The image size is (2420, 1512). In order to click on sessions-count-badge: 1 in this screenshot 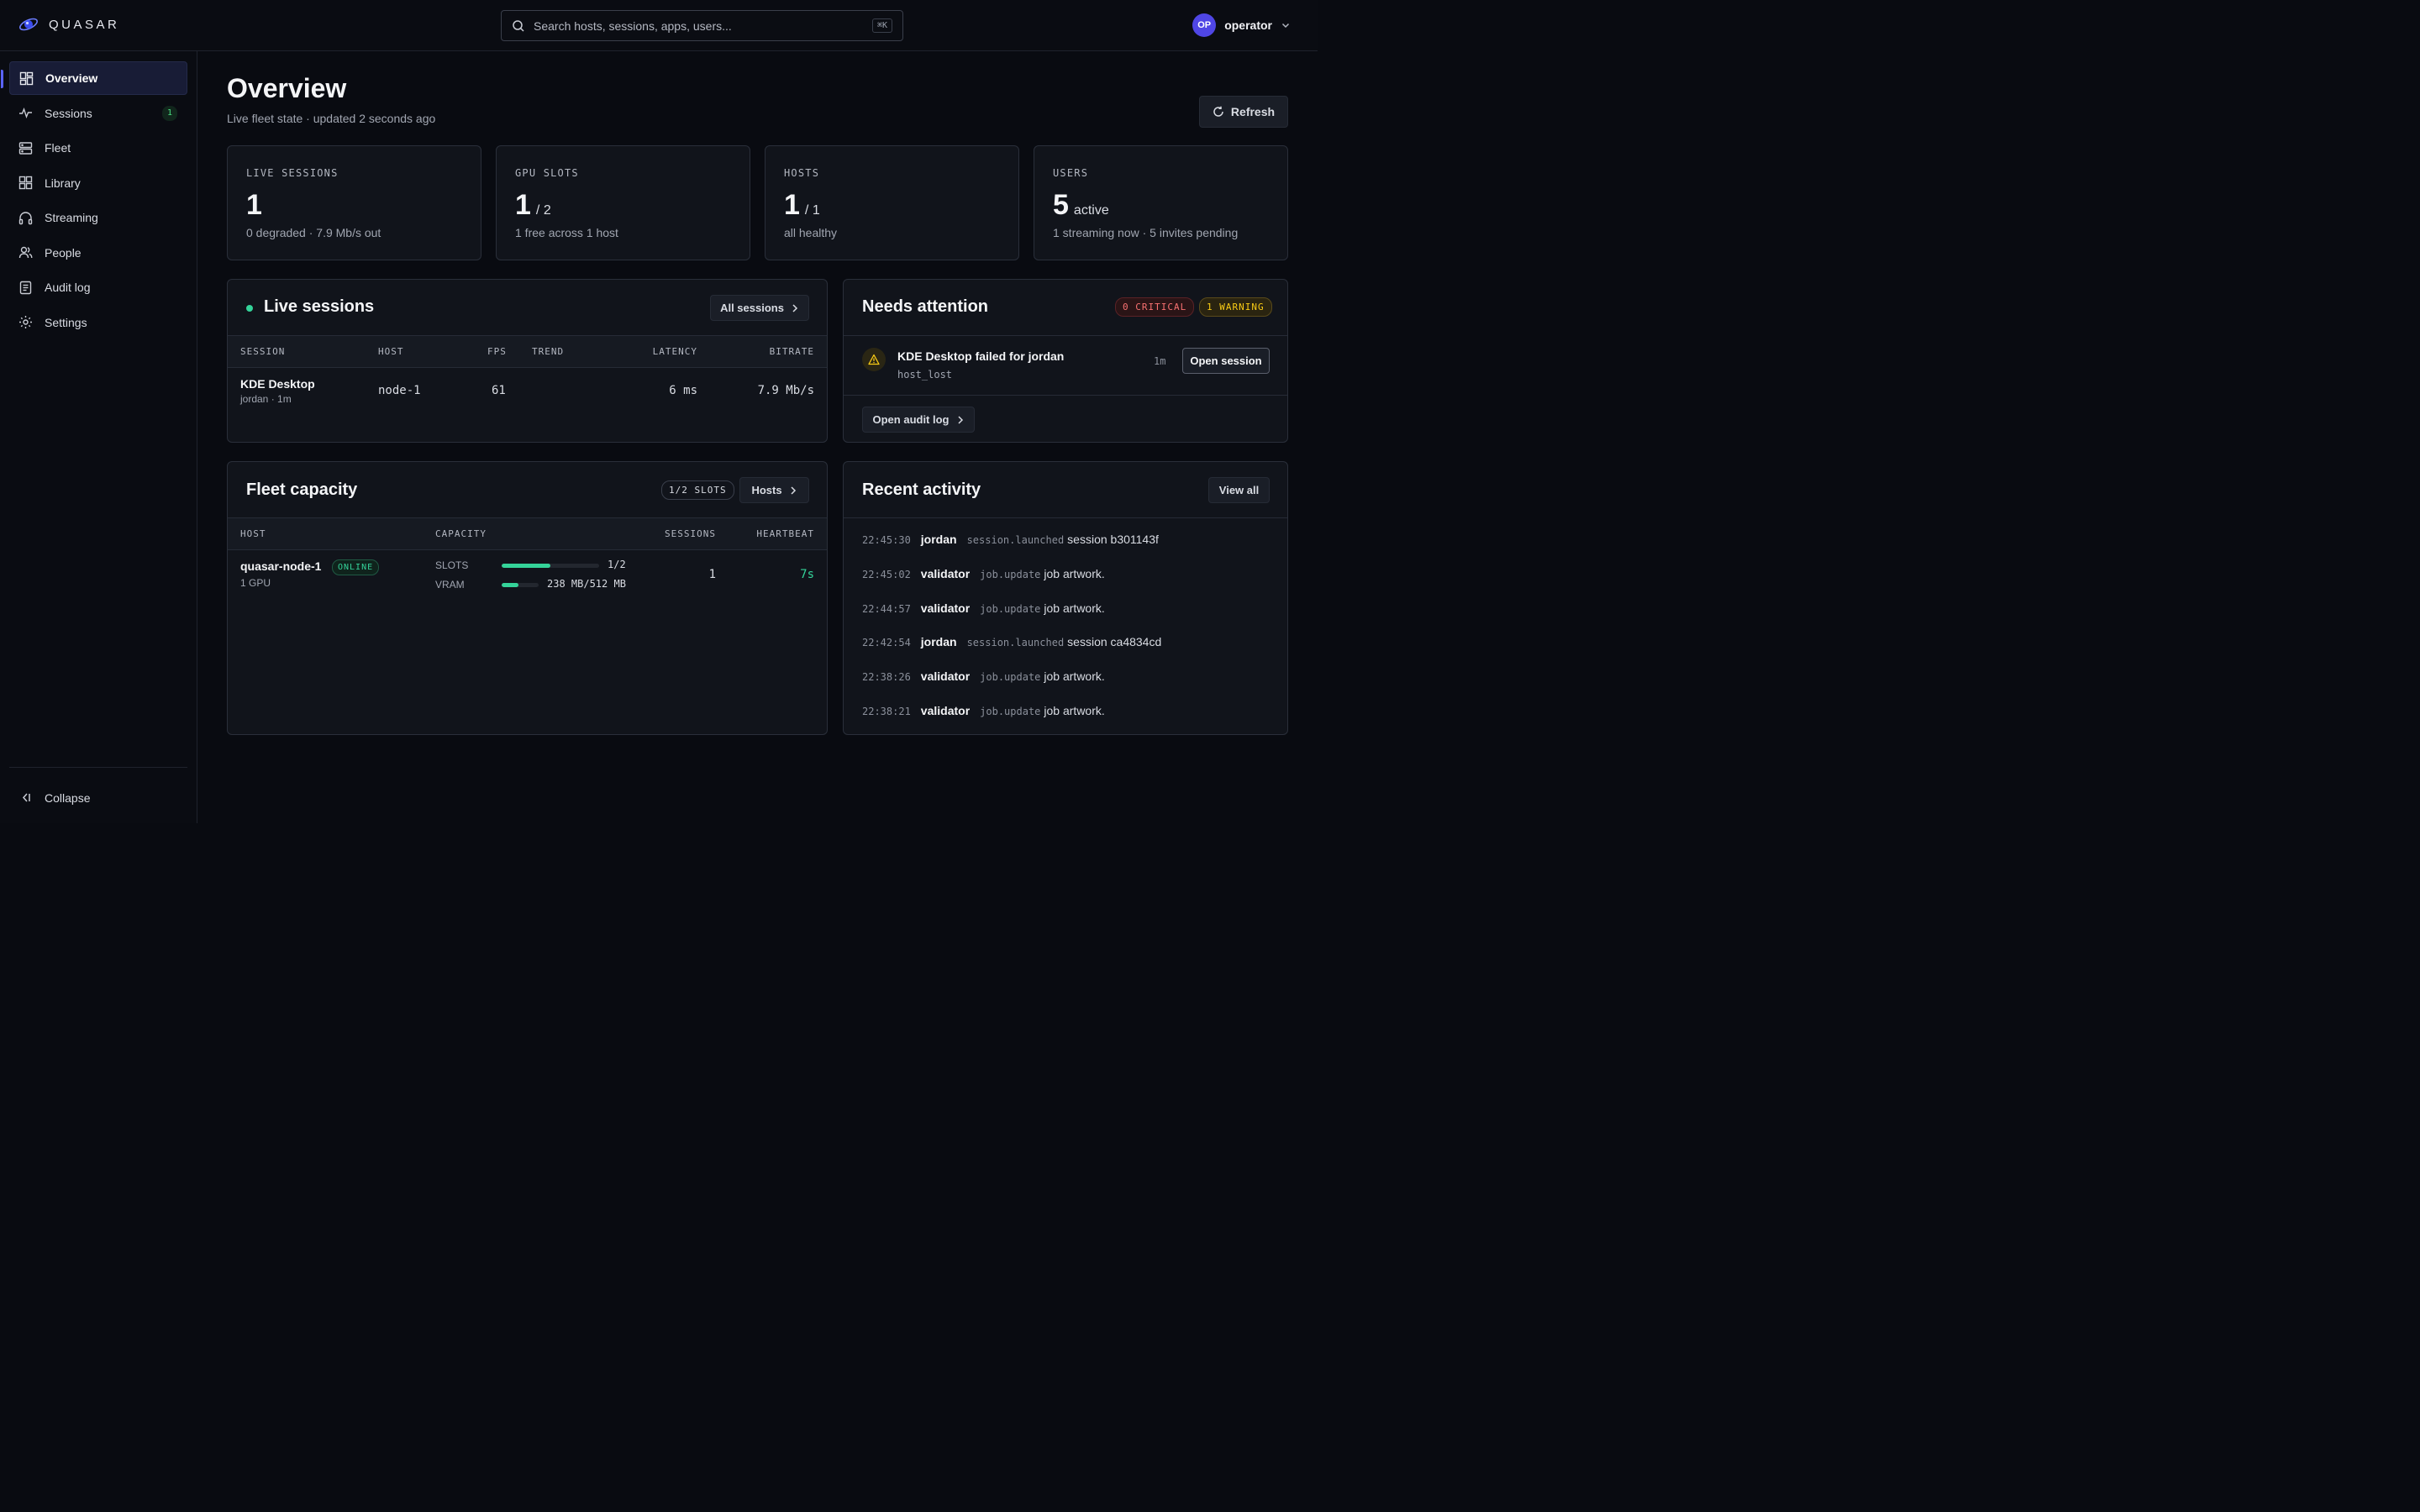, I will do `click(169, 113)`.